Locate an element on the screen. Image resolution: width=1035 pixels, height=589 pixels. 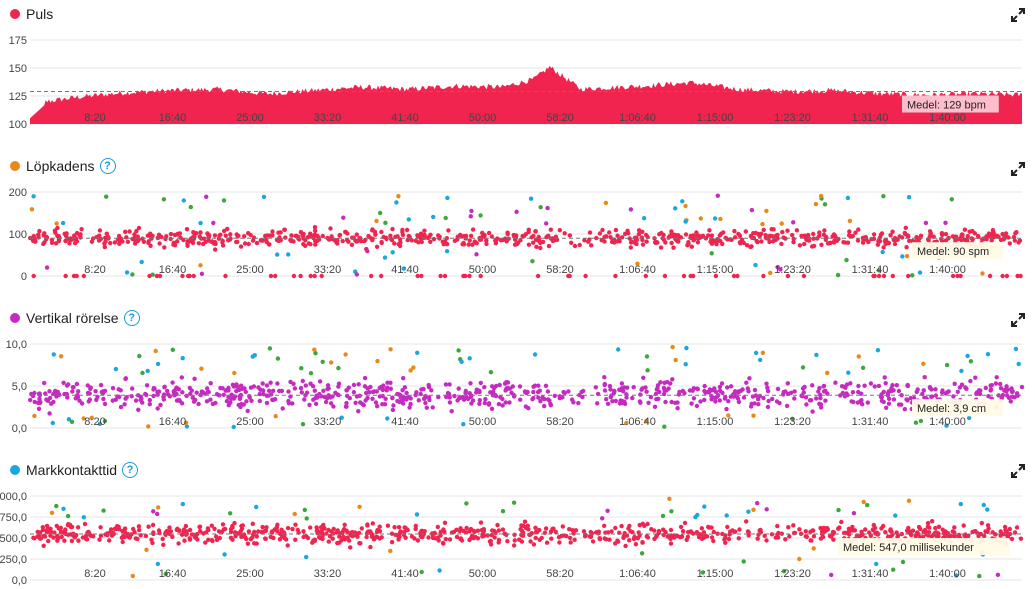
x-tick-label: 1:23:20 is located at coordinates (792, 422).